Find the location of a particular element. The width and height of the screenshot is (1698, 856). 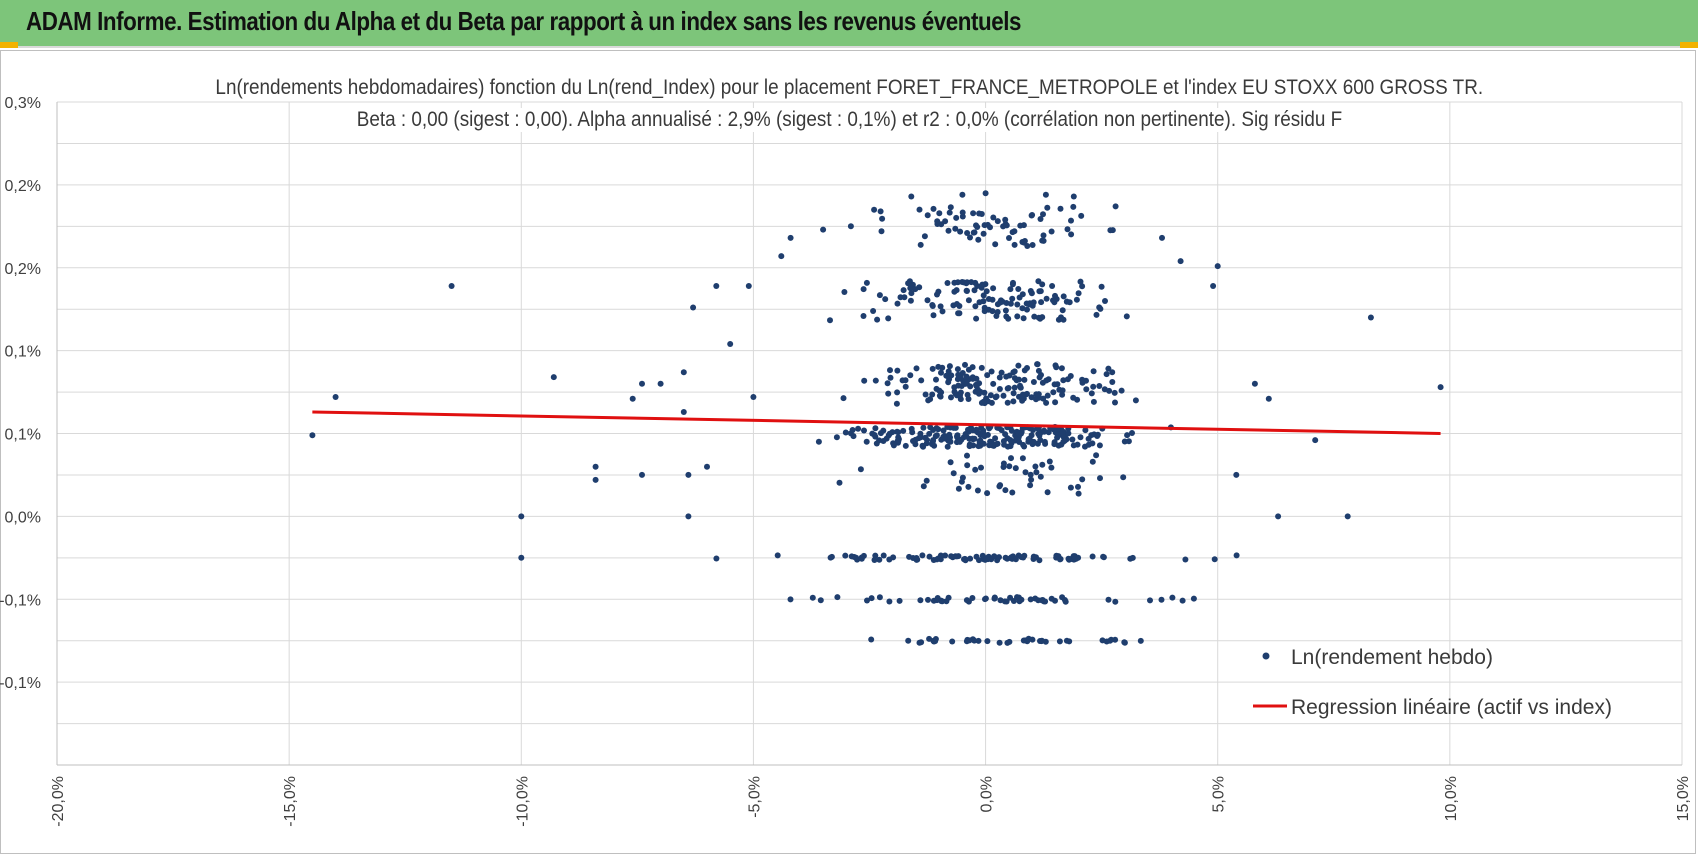

corner-marker-top-left is located at coordinates (9, 45).